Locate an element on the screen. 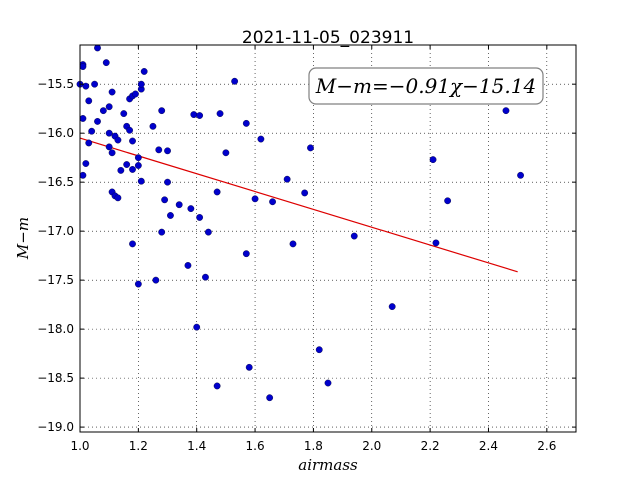 Image resolution: width=640 pixels, height=480 pixels. chart-title: 2021-11-05_023911 is located at coordinates (328, 38).